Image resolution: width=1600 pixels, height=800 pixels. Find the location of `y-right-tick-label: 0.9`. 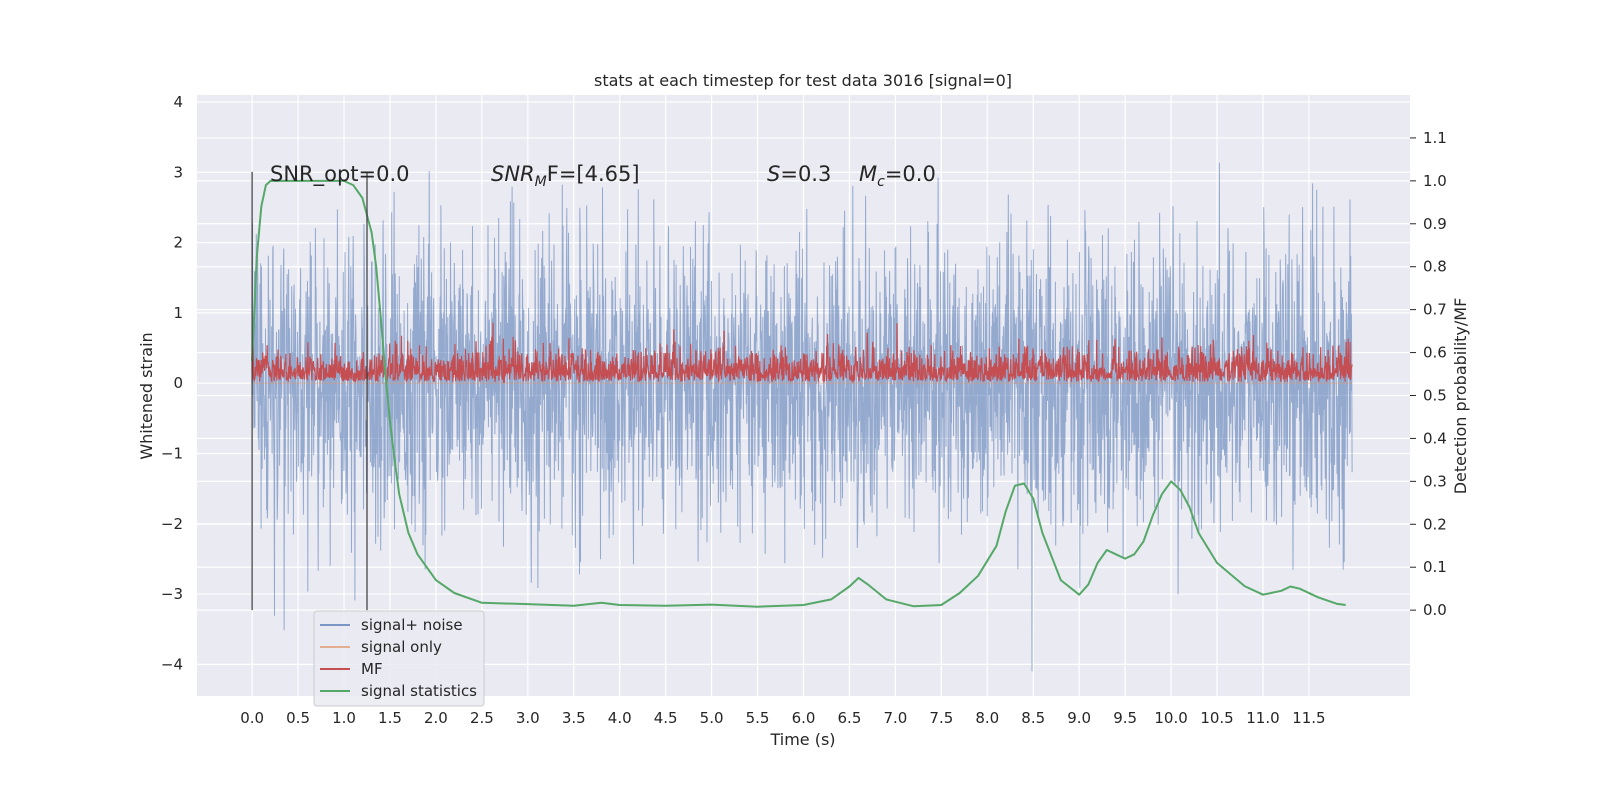

y-right-tick-label: 0.9 is located at coordinates (1435, 224).